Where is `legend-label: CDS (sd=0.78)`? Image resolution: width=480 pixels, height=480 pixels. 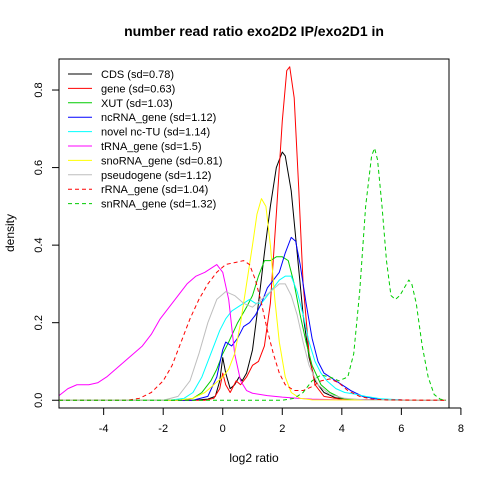 legend-label: CDS (sd=0.78) is located at coordinates (137, 75).